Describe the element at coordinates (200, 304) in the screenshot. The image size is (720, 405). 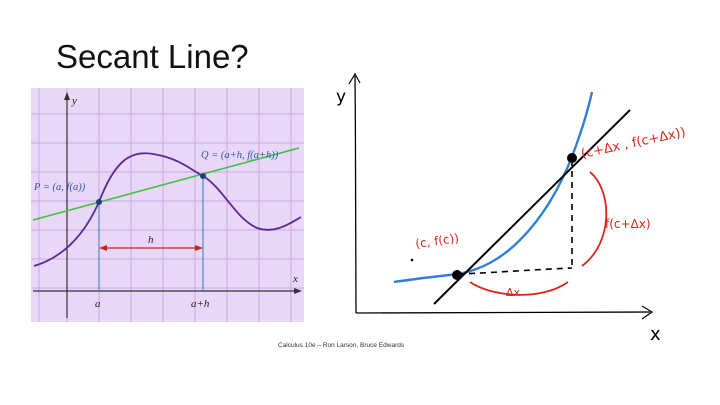
I see `tick-a-plus-h: a+h` at that location.